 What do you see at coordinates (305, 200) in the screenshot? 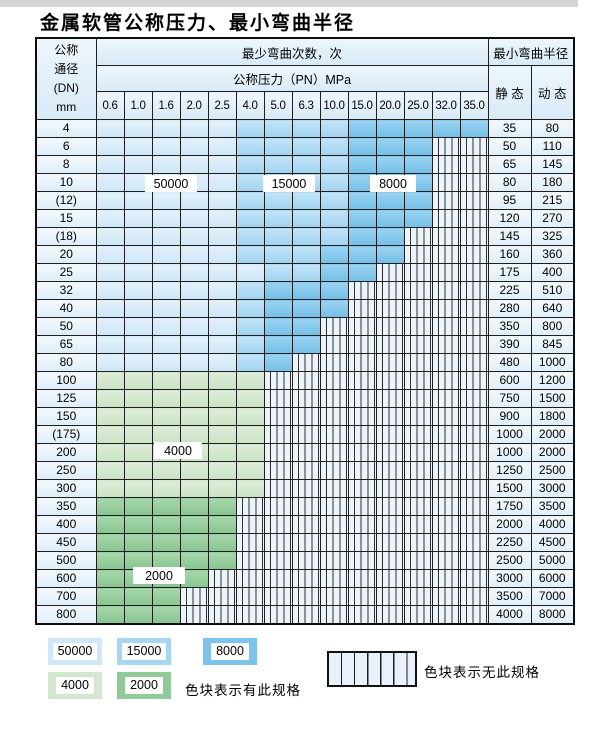
I see `table-row: (12) 95 215` at bounding box center [305, 200].